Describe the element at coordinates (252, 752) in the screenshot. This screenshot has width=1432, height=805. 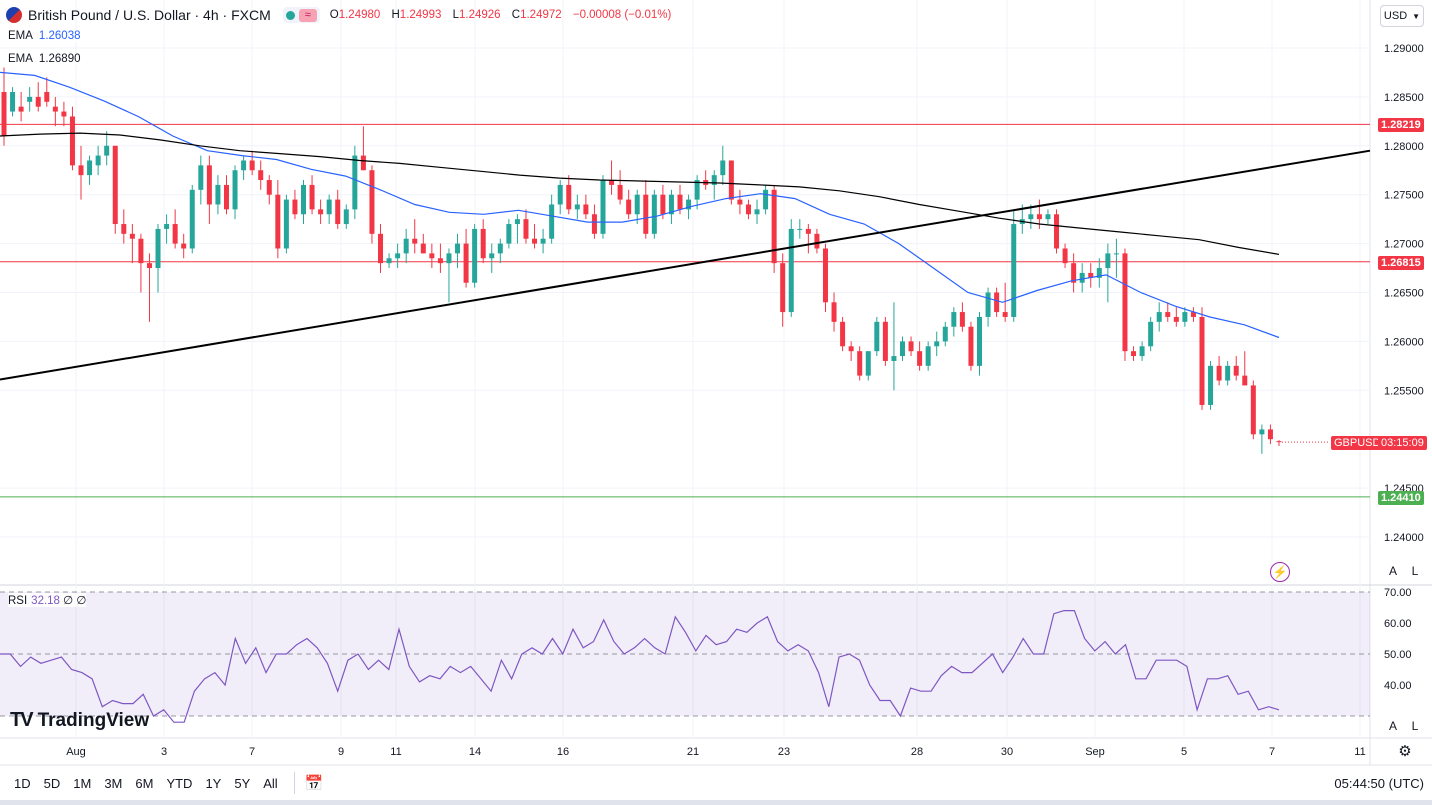
I see `time-tick-label: 7` at that location.